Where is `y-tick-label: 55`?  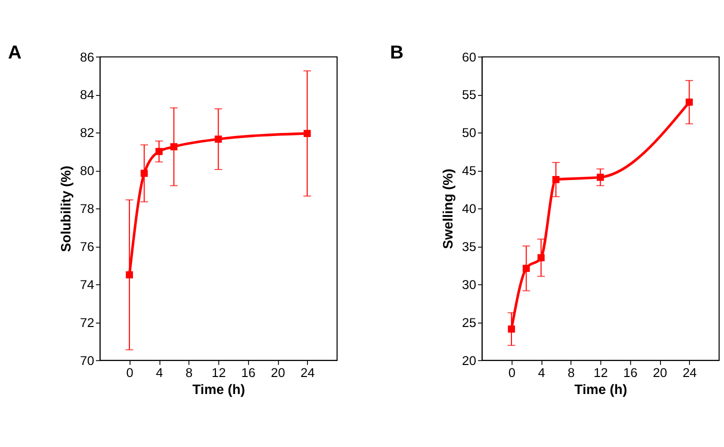 y-tick-label: 55 is located at coordinates (469, 94).